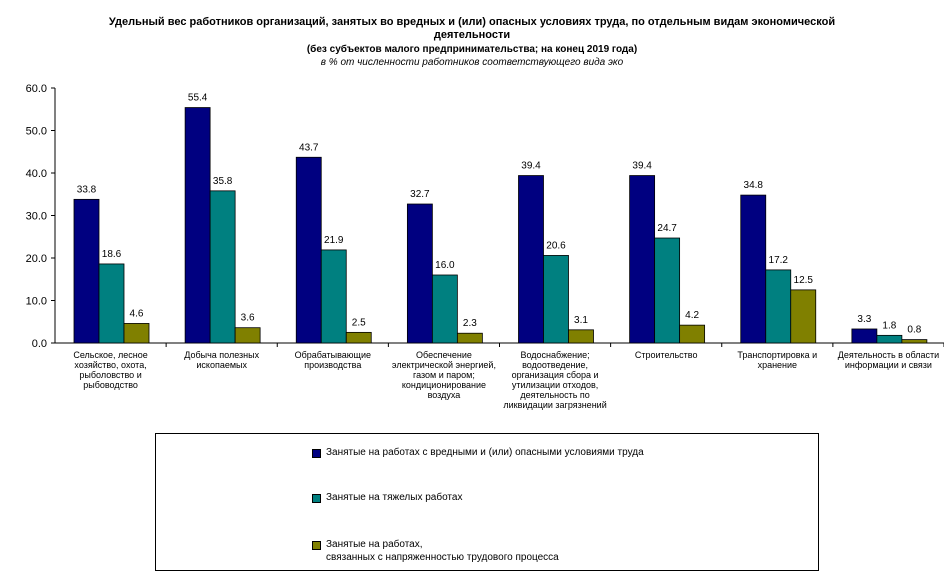 The image size is (944, 576). What do you see at coordinates (316, 545) in the screenshot?
I see `legend-swatch-tension` at bounding box center [316, 545].